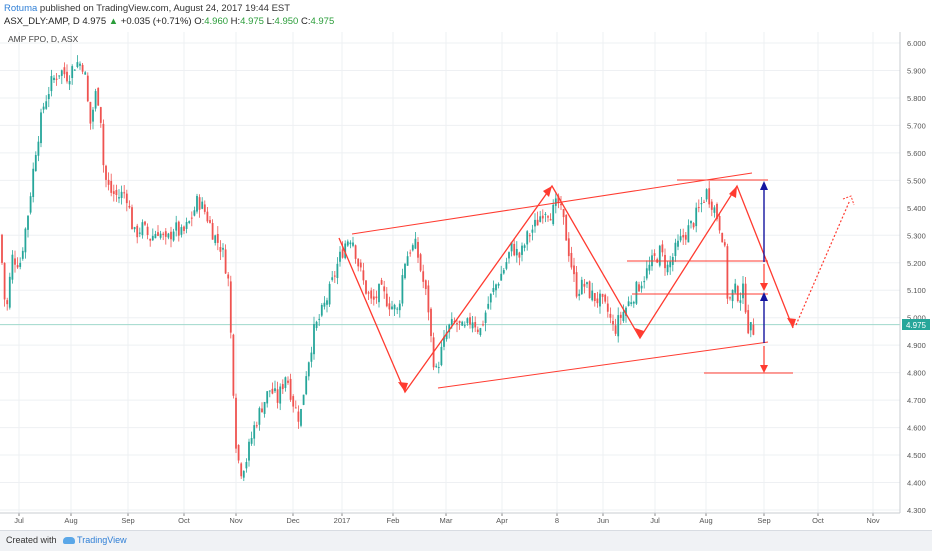  I want to click on y-tick-label: 5.000, so click(916, 318).